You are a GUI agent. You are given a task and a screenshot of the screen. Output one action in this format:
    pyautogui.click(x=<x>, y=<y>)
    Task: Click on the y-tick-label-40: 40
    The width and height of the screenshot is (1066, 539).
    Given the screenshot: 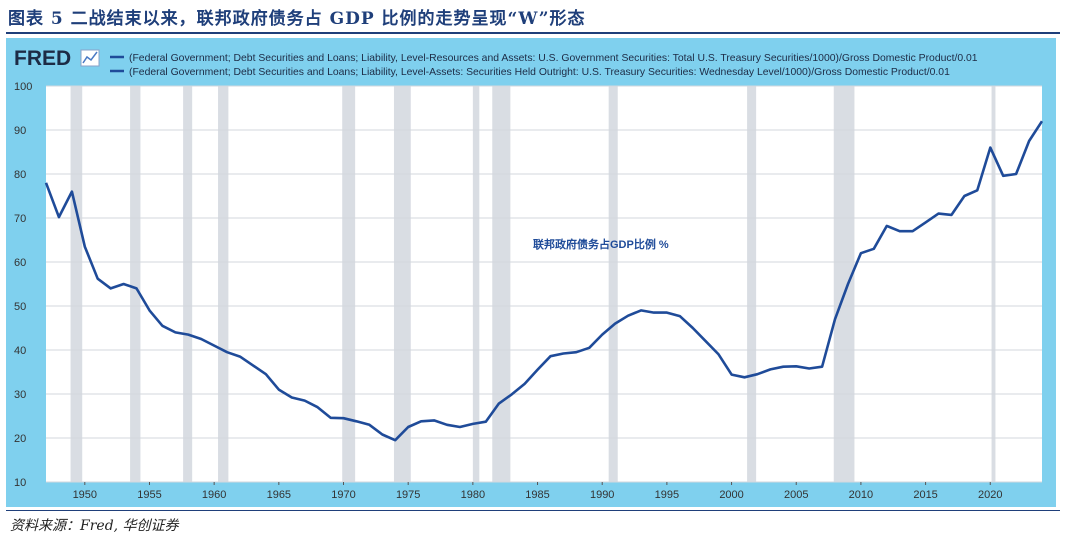 What is the action you would take?
    pyautogui.click(x=20, y=351)
    